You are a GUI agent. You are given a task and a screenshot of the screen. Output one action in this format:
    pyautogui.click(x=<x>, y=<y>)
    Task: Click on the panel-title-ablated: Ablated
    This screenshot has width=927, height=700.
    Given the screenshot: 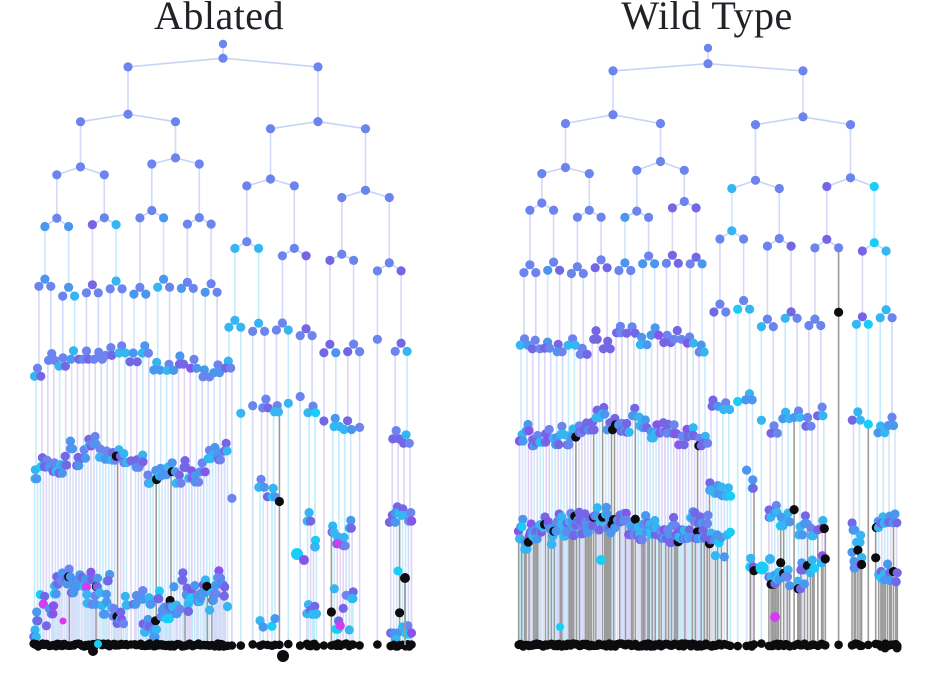 What is the action you would take?
    pyautogui.click(x=219, y=19)
    